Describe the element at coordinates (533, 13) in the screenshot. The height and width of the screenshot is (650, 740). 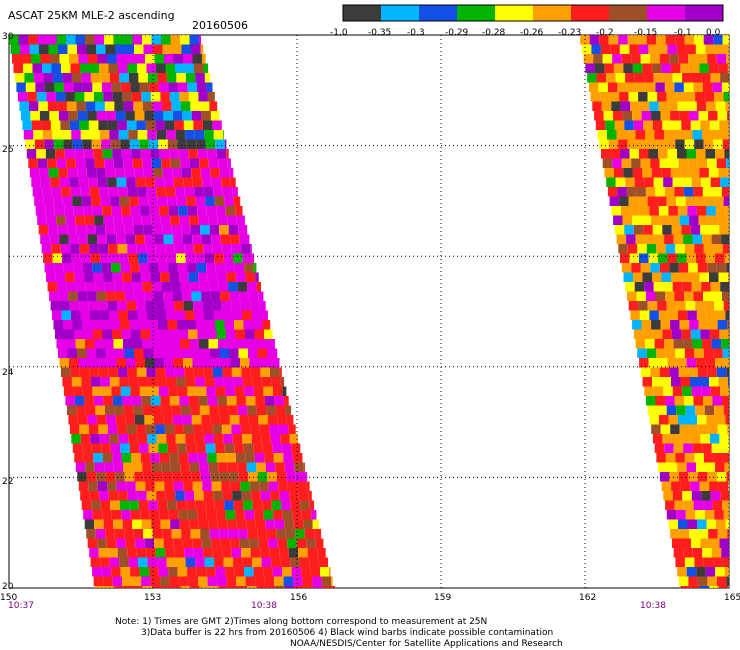
I see `colorbar-swatches` at that location.